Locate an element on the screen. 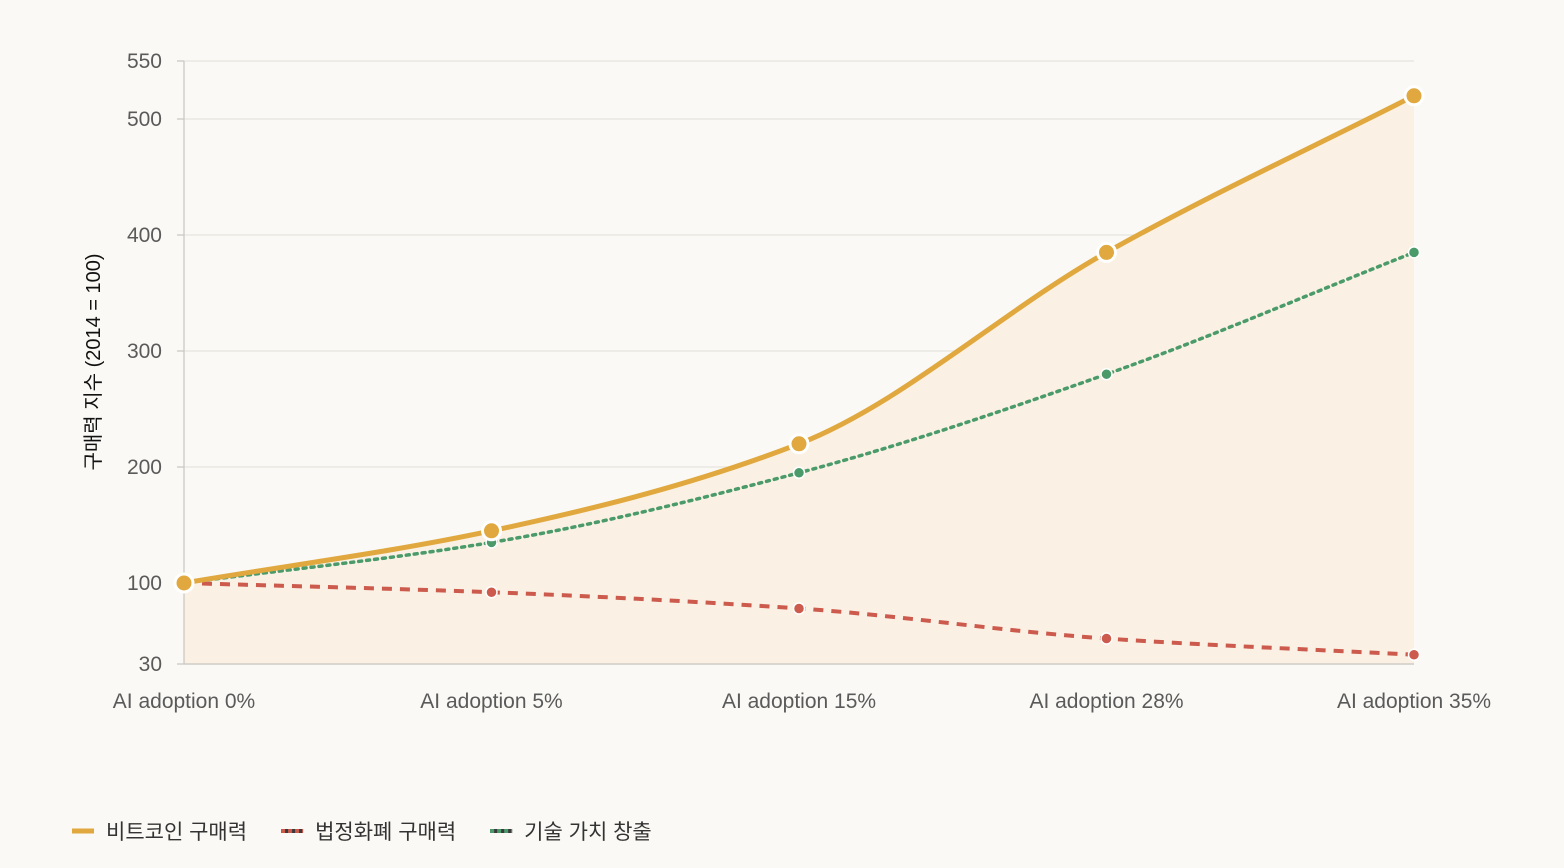 The image size is (1564, 868). y-tick-label-550: 550 is located at coordinates (144, 61).